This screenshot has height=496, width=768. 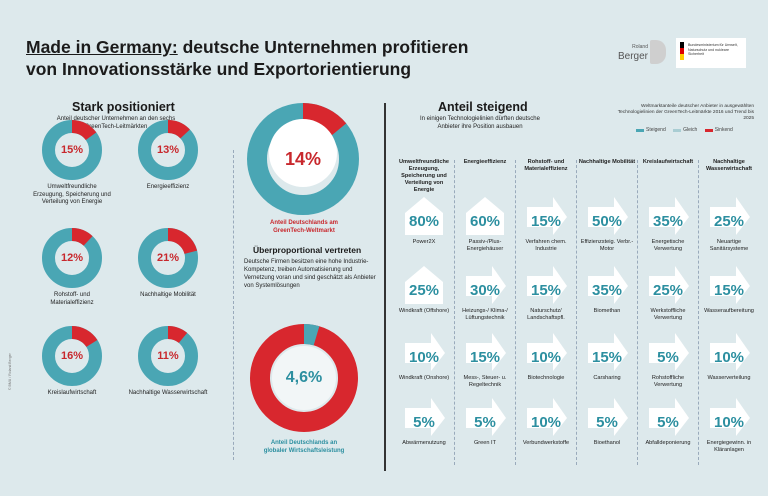 I want to click on world-market-donut: 14%, so click(x=303, y=159).